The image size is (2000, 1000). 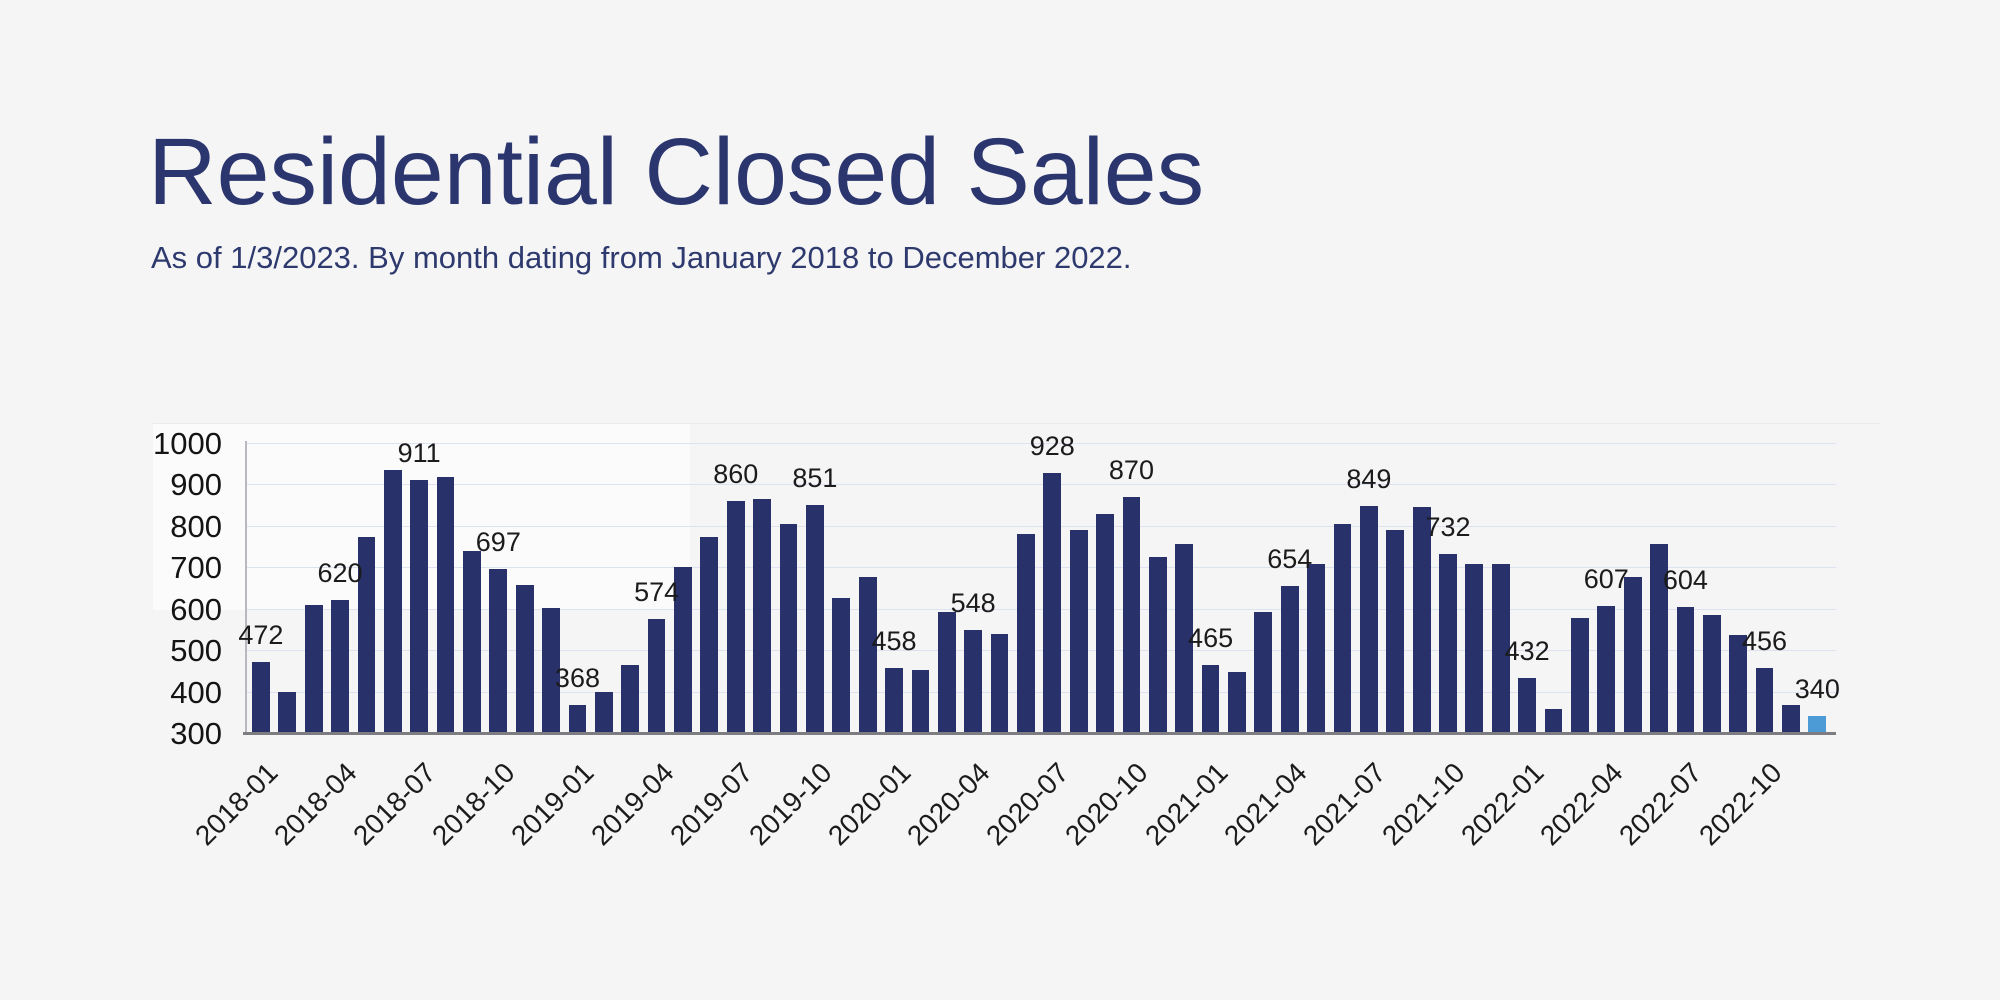 I want to click on x-axis-tick-2018-01: 2018-01, so click(x=236, y=804).